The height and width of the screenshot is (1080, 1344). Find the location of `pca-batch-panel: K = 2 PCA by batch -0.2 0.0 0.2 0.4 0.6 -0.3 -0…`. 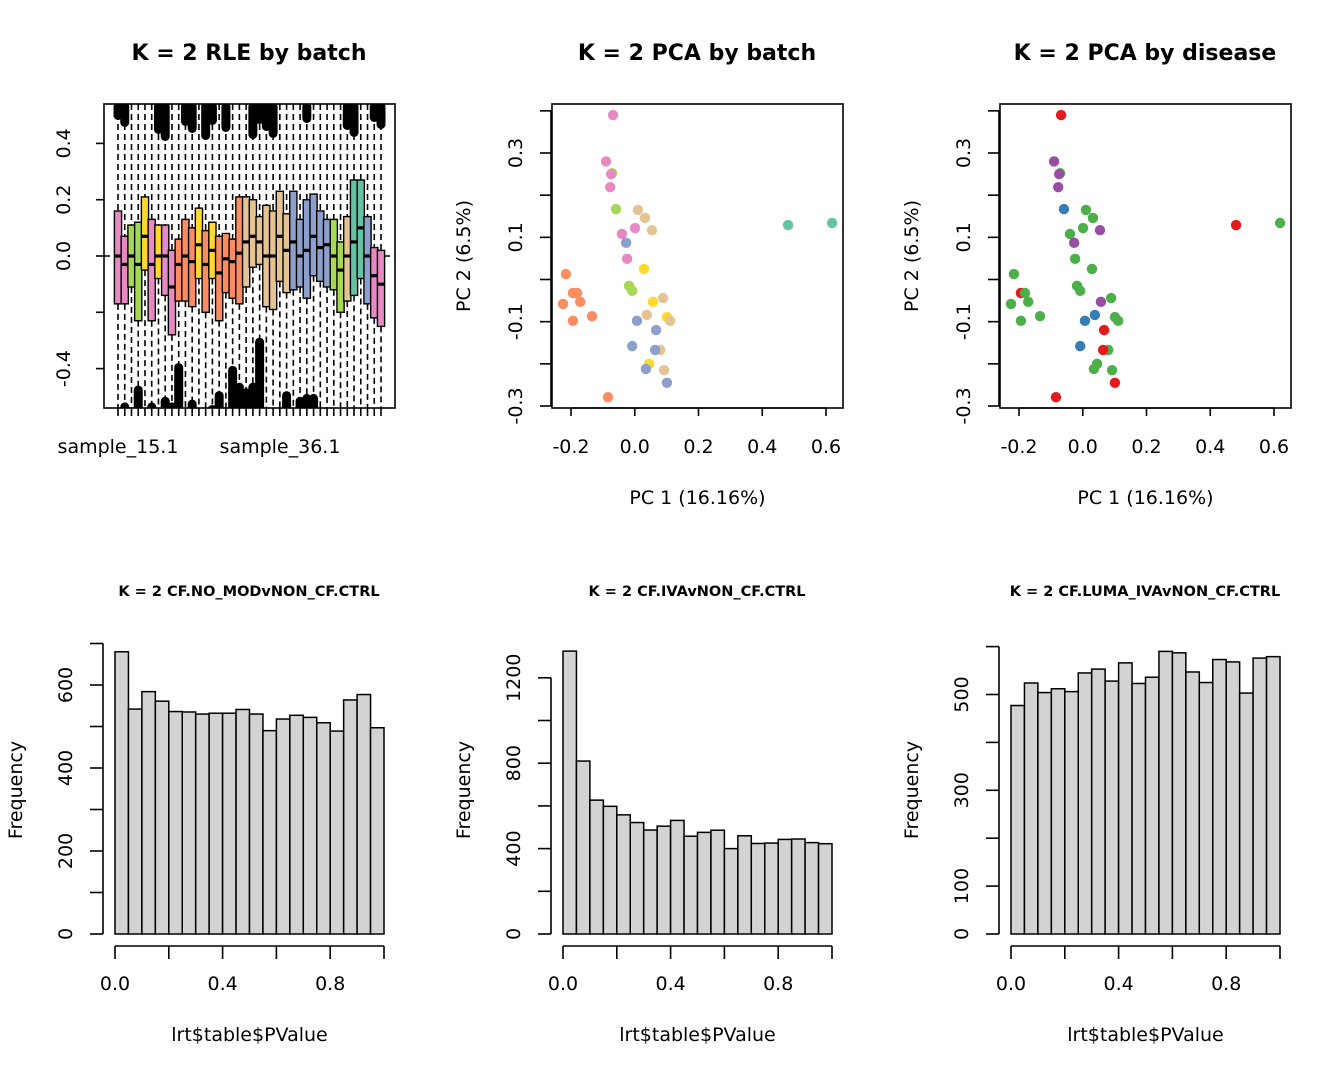

pca-batch-panel: K = 2 PCA by batch -0.2 0.0 0.2 0.4 0.6 -0.3 -0… is located at coordinates (648, 275).